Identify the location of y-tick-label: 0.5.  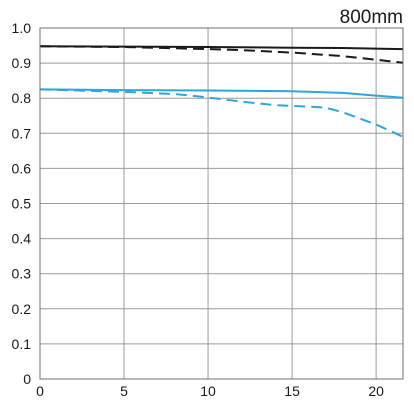
(22, 204).